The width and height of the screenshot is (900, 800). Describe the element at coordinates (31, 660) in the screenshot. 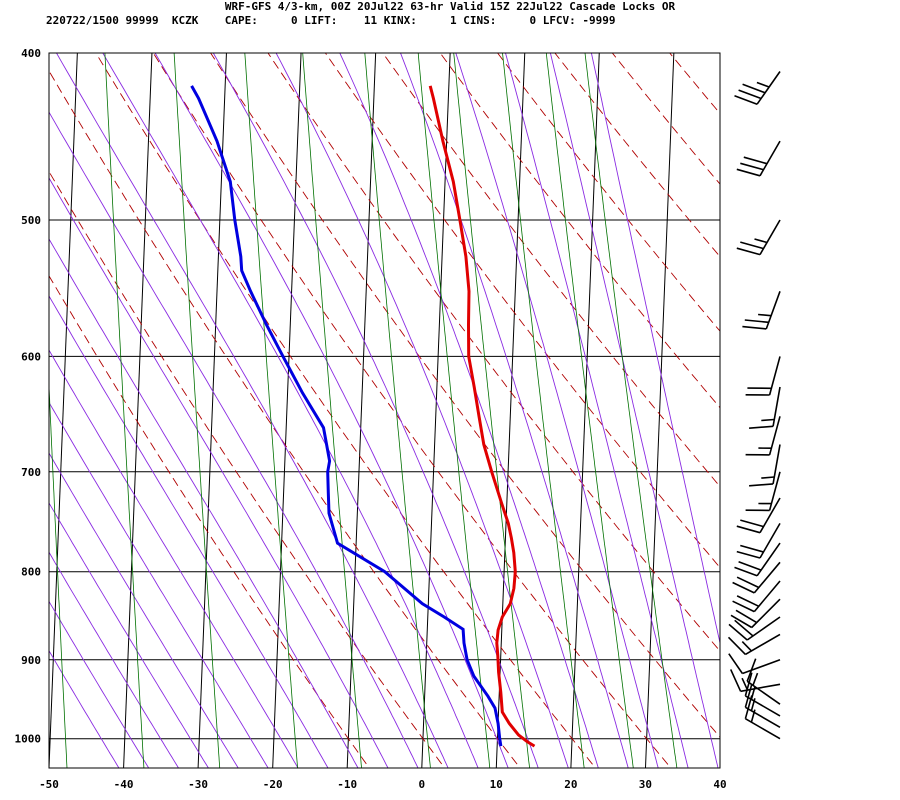

I see `pressure-tick-label: 900` at that location.